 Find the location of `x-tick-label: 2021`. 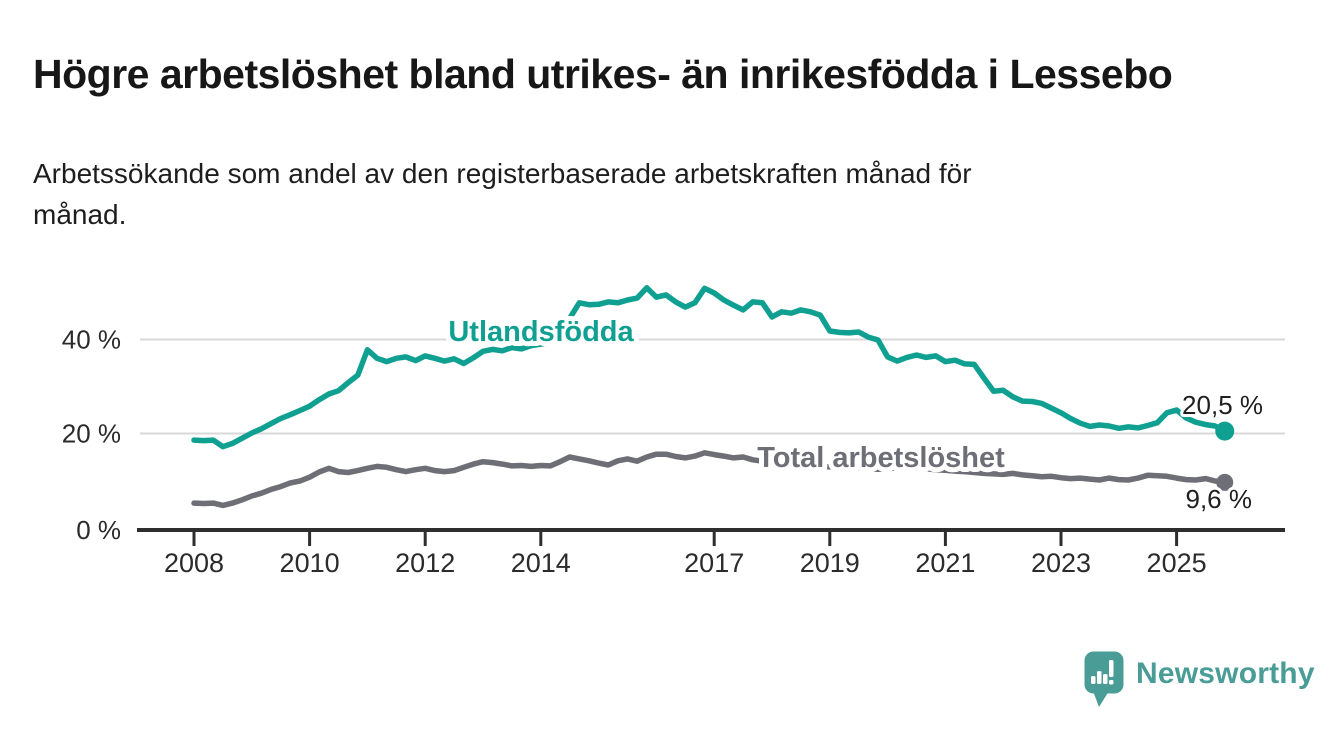

x-tick-label: 2021 is located at coordinates (945, 563).